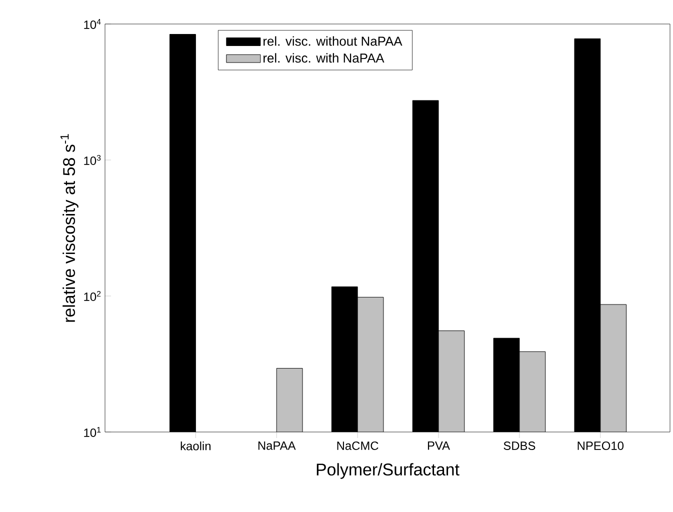  Describe the element at coordinates (92, 24) in the screenshot. I see `y-tick-label: 10$^{4}$` at that location.